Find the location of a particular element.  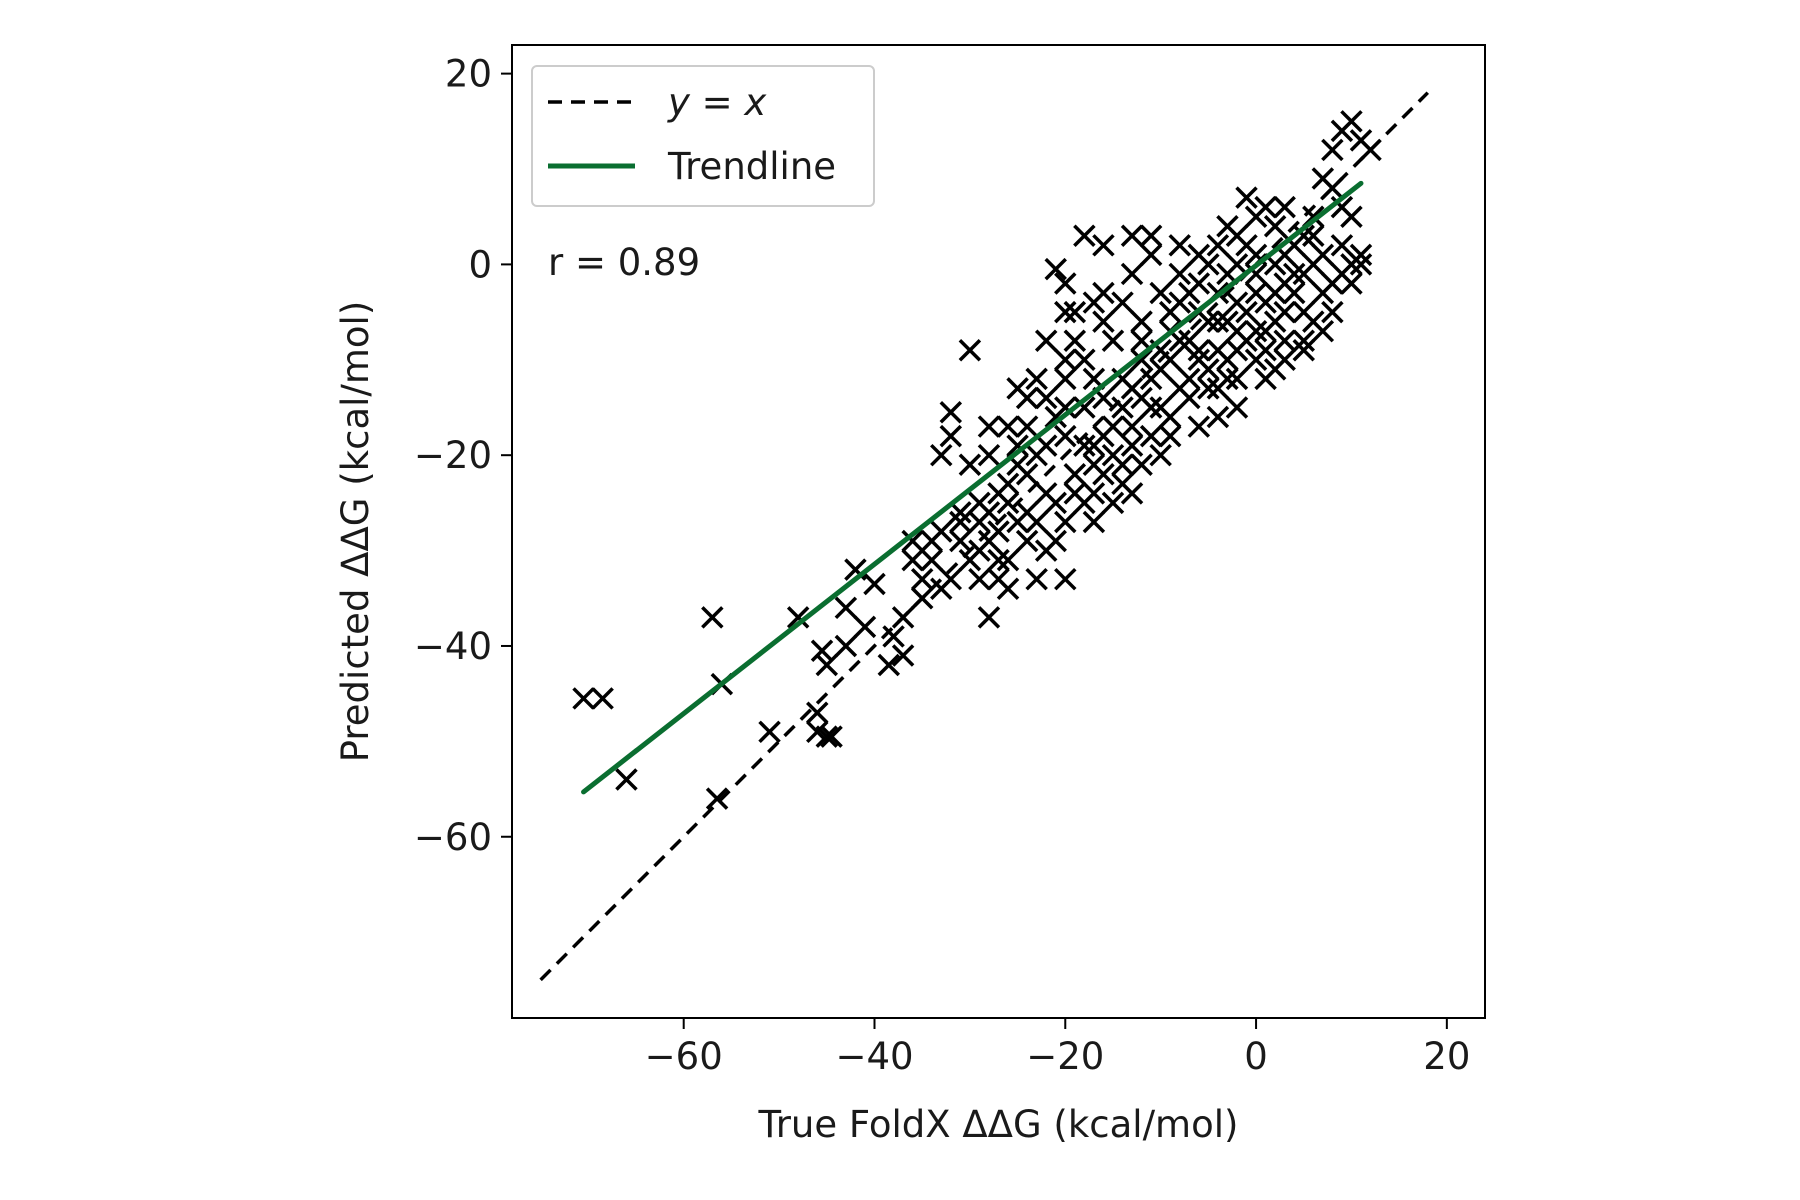

x-axis-title: True FoldX ΔΔG (kcal/mol) is located at coordinates (998, 1124).